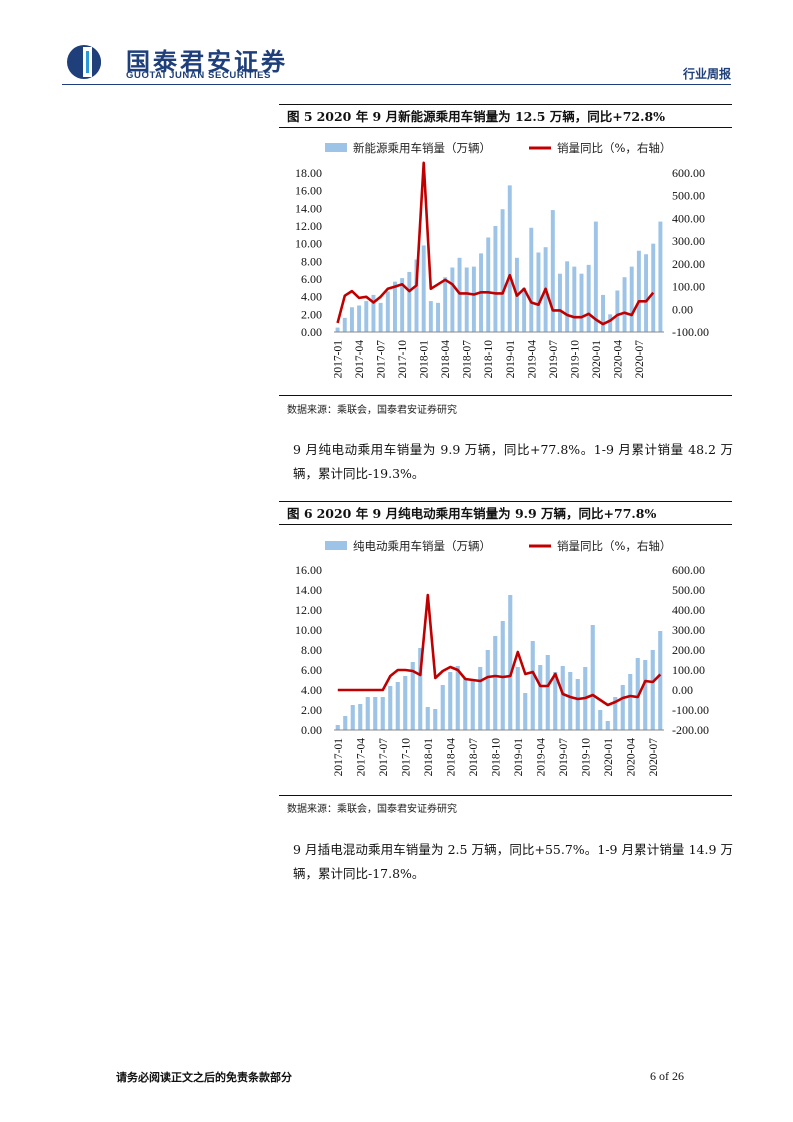 This screenshot has height=1122, width=793. I want to click on legend-bar-swatch, so click(336, 545).